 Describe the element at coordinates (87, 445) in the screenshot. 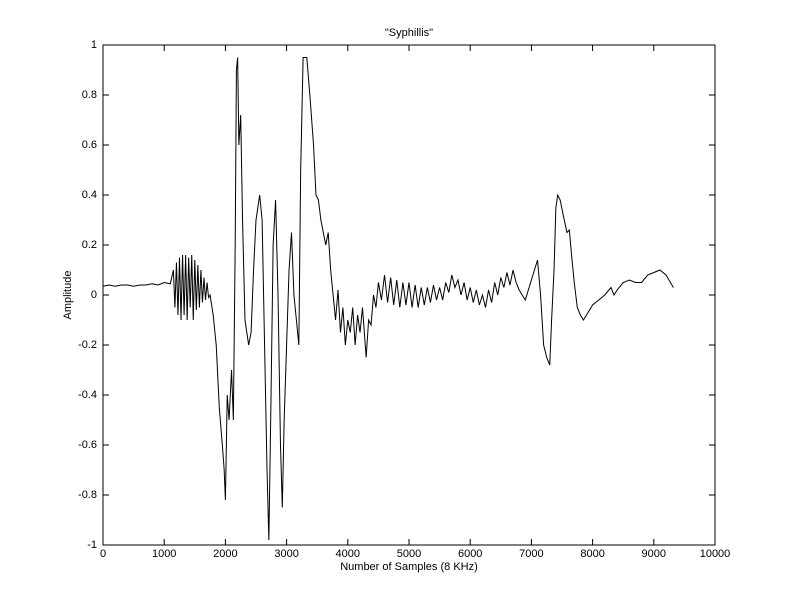

I see `y-tick-label: -0.6` at that location.